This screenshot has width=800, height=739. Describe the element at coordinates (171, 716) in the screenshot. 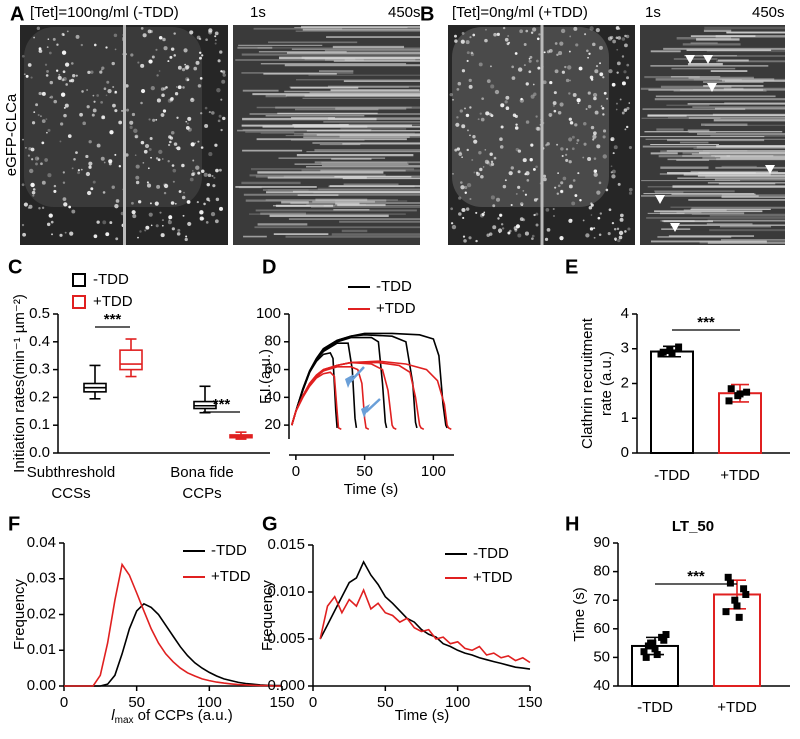

I see `x-axis-label: lmax of CCPs (a.u.)` at that location.